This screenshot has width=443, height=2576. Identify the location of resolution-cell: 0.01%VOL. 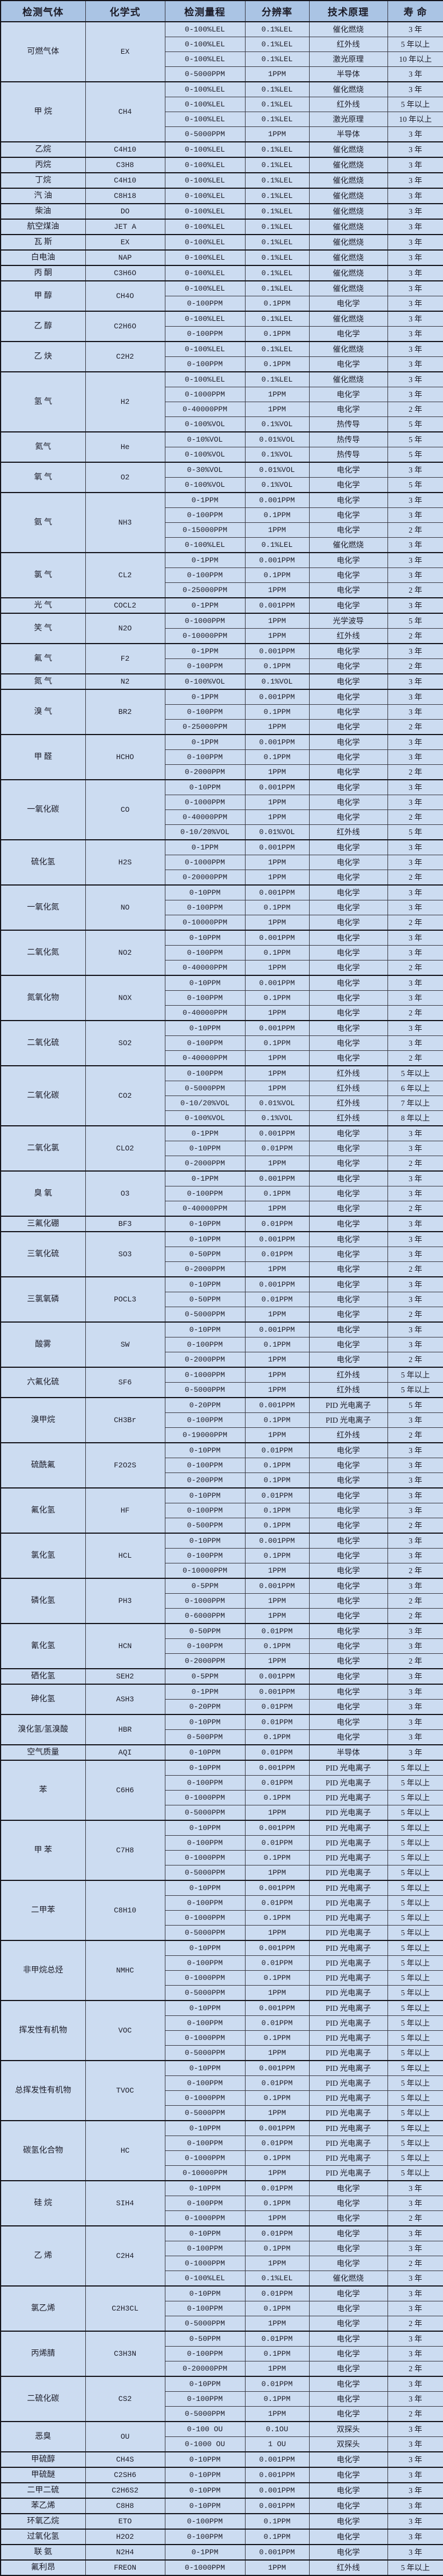
(277, 439).